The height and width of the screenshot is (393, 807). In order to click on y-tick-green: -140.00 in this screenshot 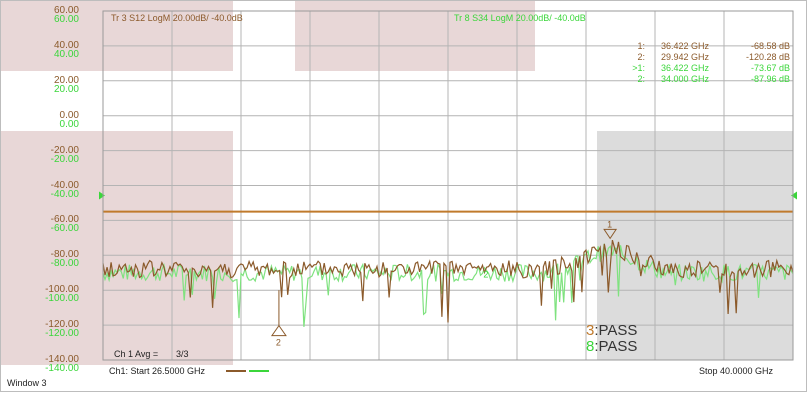, I will do `click(62, 368)`.